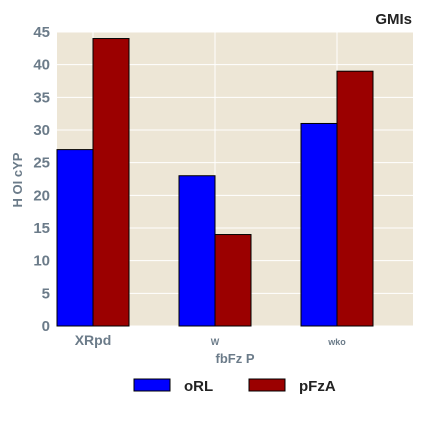 This screenshot has height=426, width=426. What do you see at coordinates (41, 130) in the screenshot?
I see `y-tick-label: 30` at bounding box center [41, 130].